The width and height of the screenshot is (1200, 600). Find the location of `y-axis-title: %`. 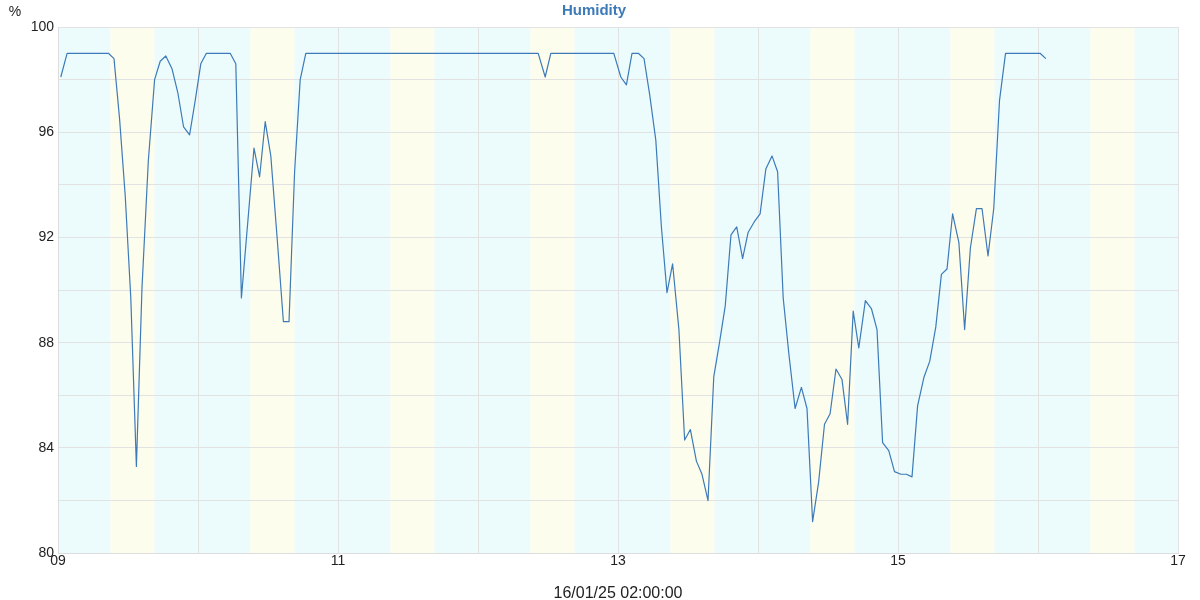

y-axis-title: % is located at coordinates (15, 11).